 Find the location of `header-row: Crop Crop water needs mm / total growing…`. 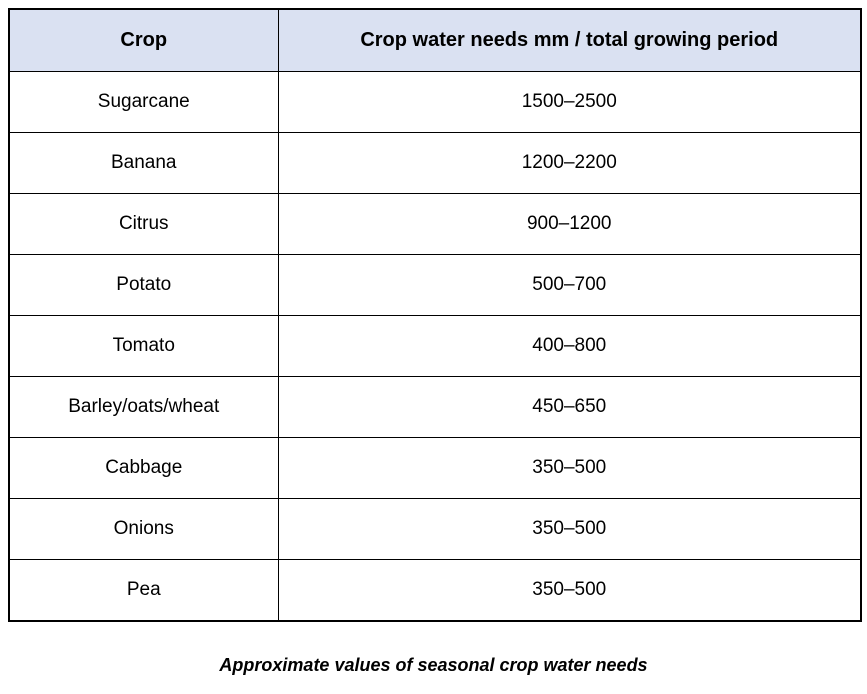

header-row: Crop Crop water needs mm / total growing… is located at coordinates (435, 40).